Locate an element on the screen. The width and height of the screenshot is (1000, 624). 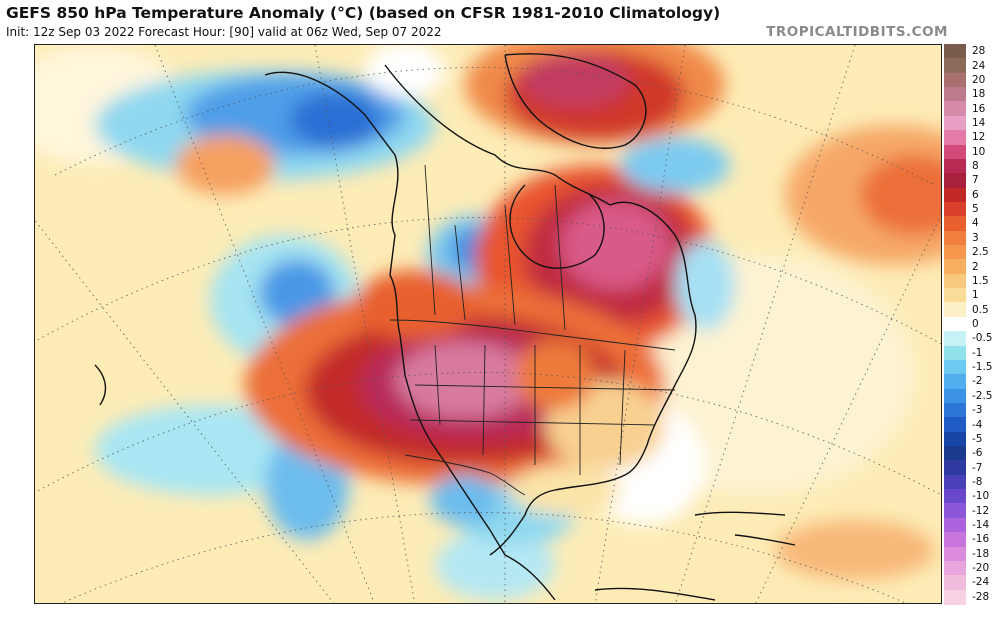
colorbar-label: 28 is located at coordinates (979, 51).